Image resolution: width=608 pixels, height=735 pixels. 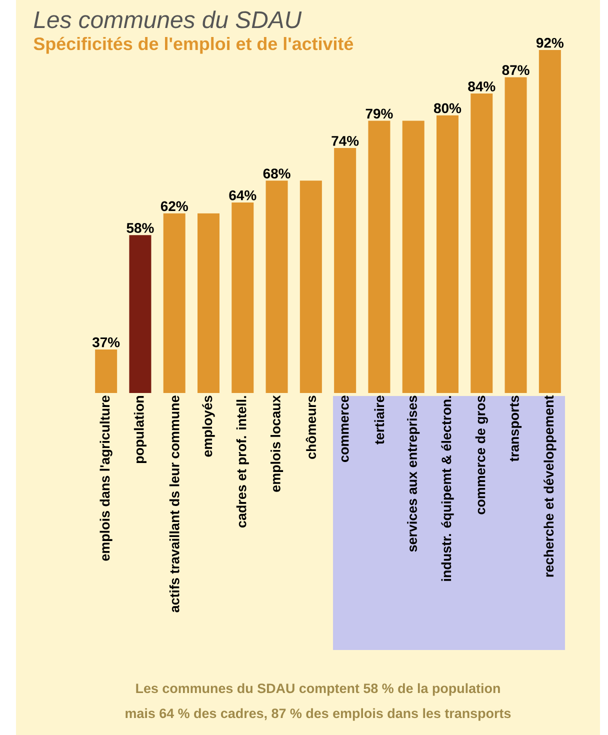 What do you see at coordinates (140, 228) in the screenshot?
I see `data-label: 58%` at bounding box center [140, 228].